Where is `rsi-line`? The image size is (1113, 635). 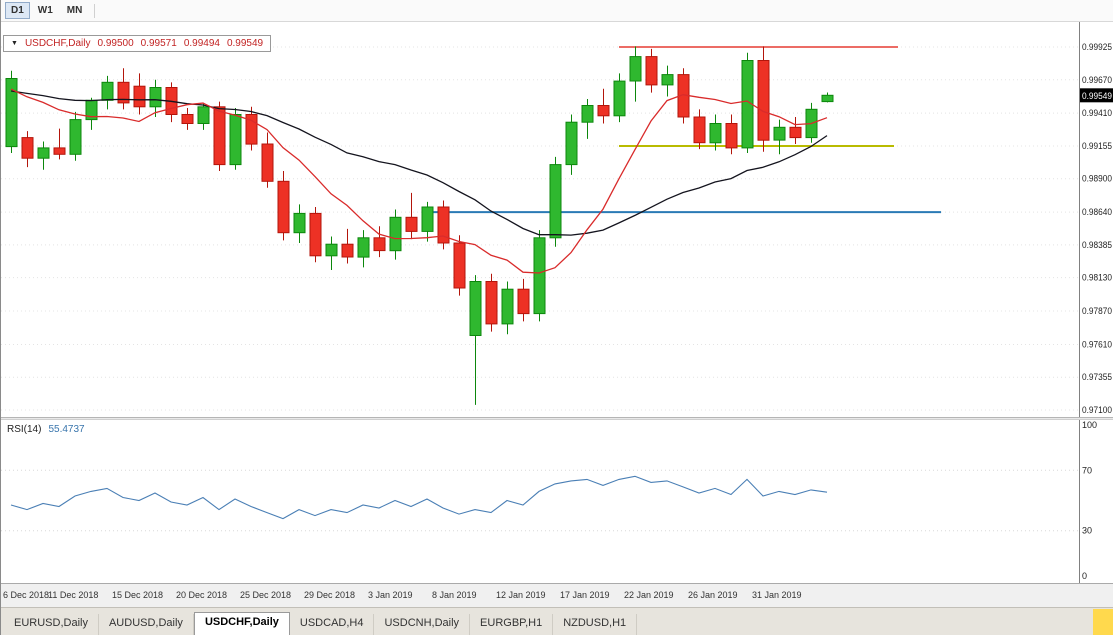
rsi-line is located at coordinates (419, 497).